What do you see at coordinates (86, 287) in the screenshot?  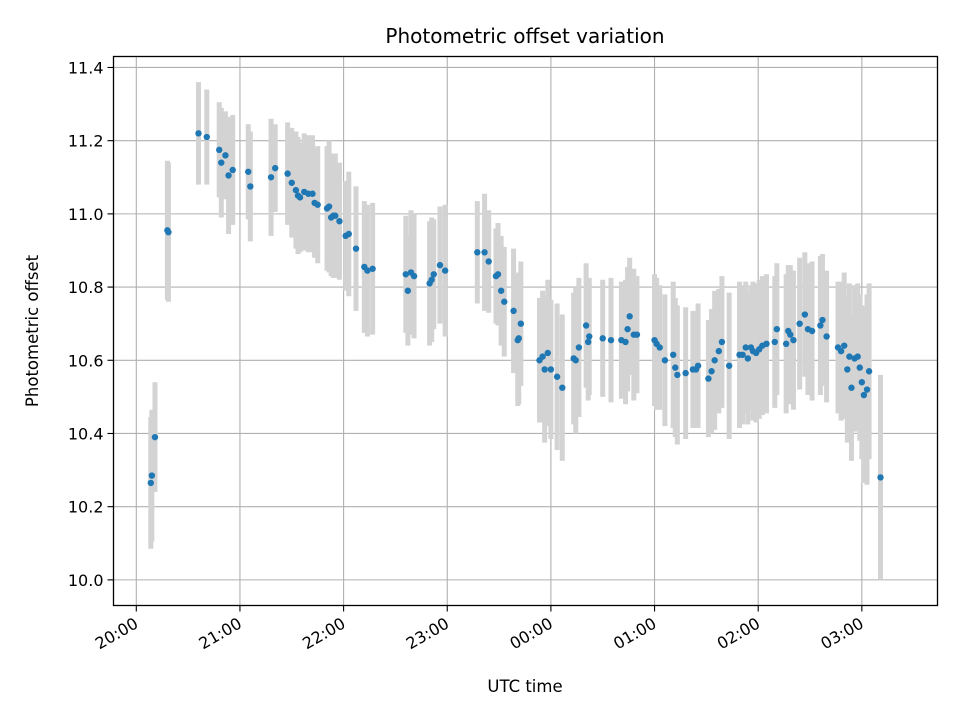 I see `y-tick-label: 10.8` at bounding box center [86, 287].